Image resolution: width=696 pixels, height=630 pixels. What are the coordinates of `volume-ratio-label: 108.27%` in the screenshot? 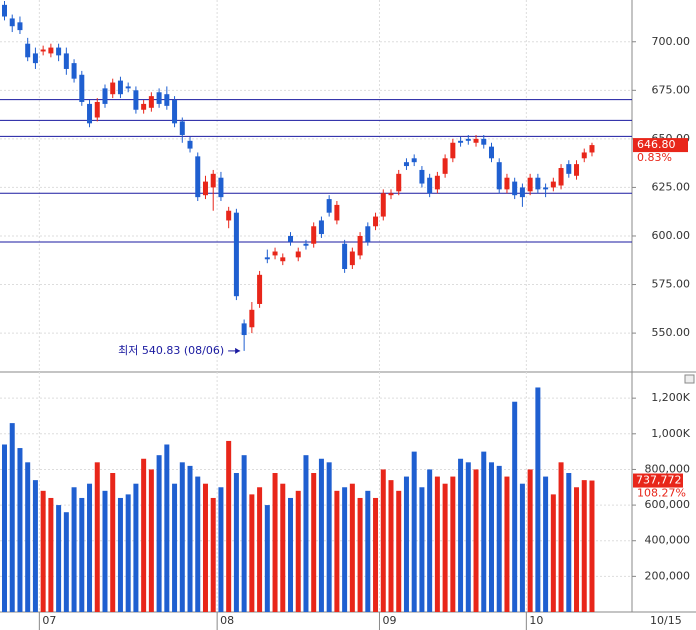 It's located at (661, 493).